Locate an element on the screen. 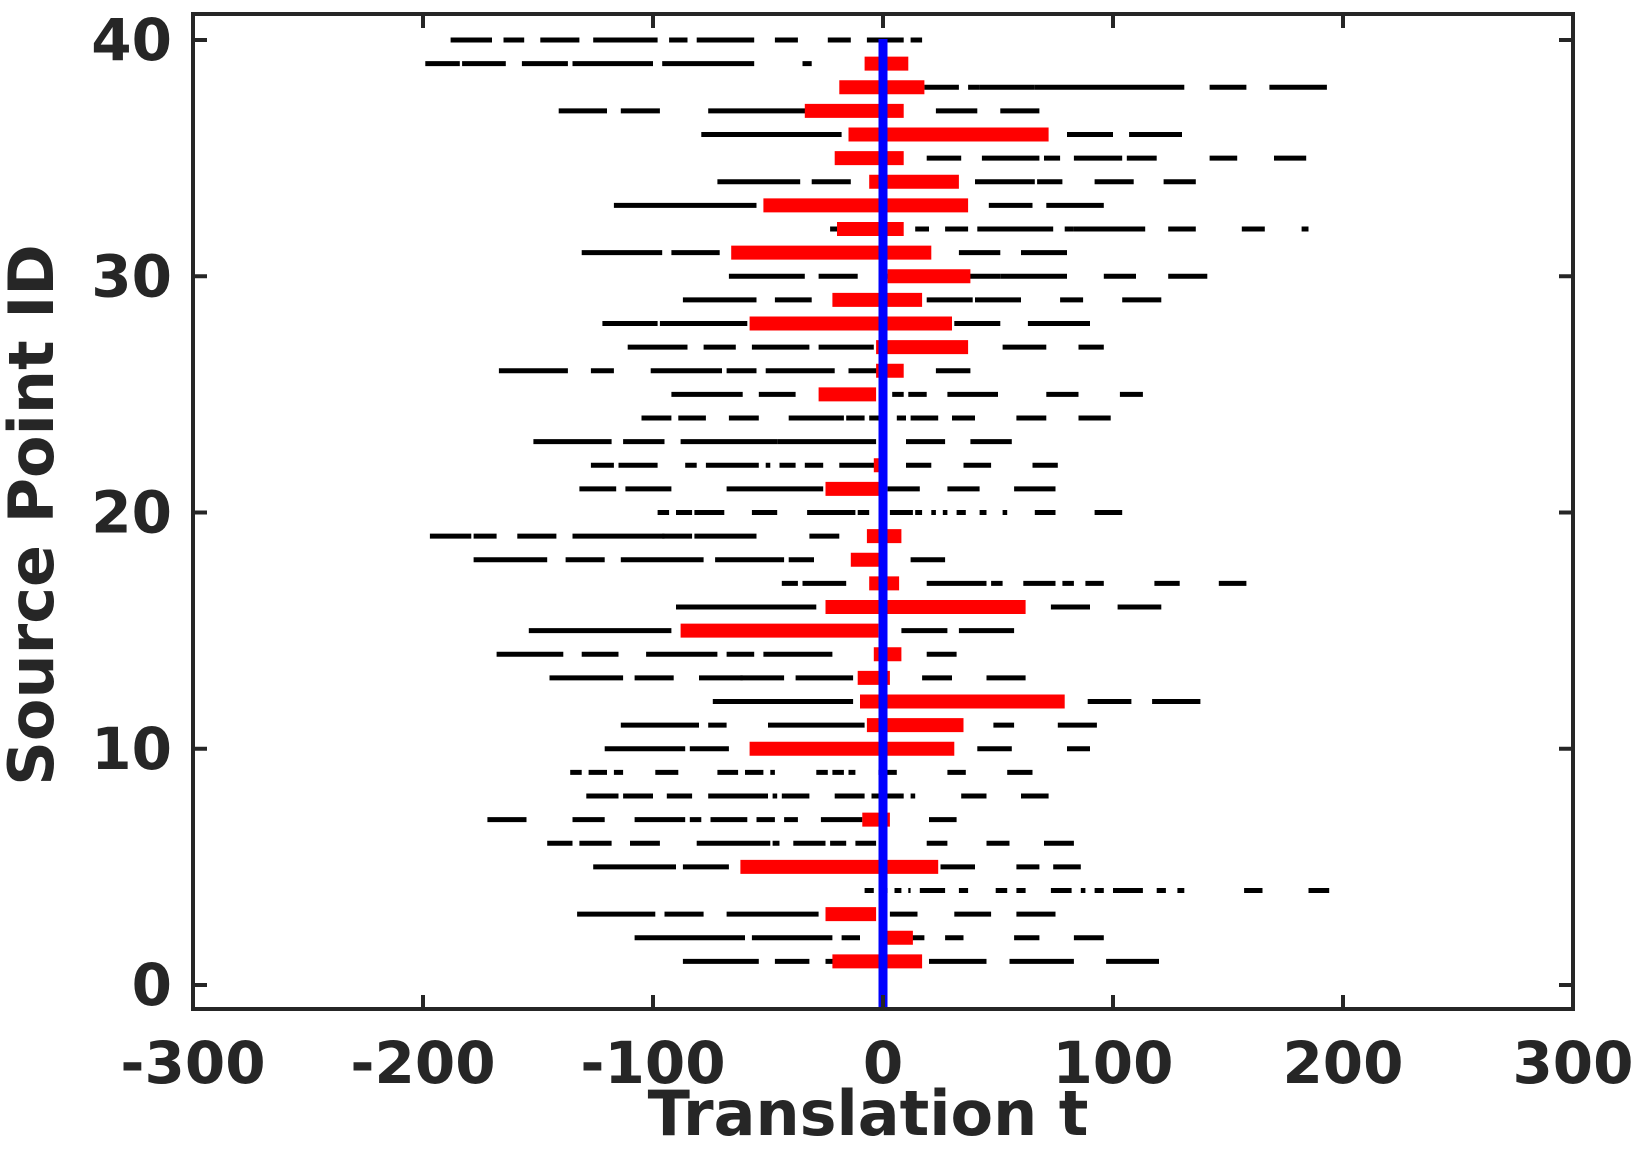 This screenshot has height=1175, width=1640. y-tick-label: 20 is located at coordinates (131, 513).